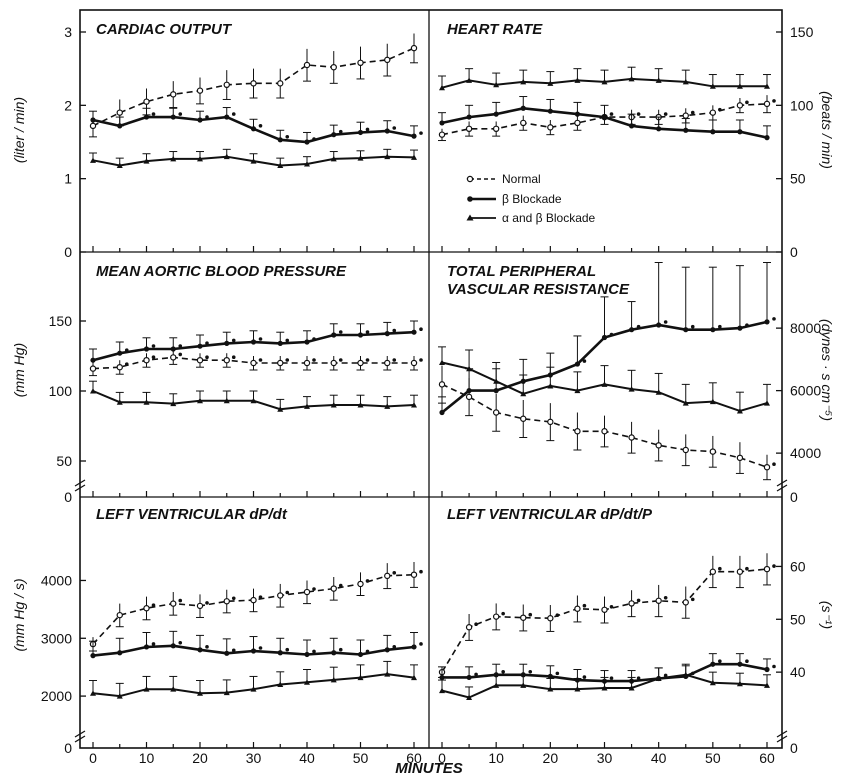 This screenshot has height=779, width=851. What do you see at coordinates (442, 758) in the screenshot?
I see `x-tick-label: 0` at bounding box center [442, 758].